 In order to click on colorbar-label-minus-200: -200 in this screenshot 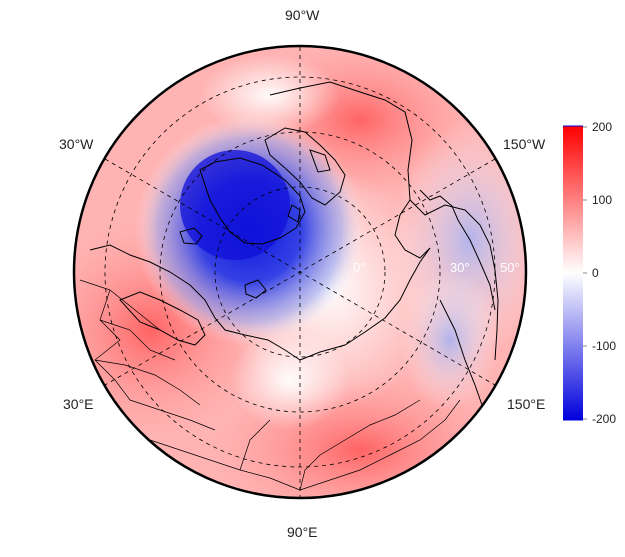, I will do `click(604, 419)`.